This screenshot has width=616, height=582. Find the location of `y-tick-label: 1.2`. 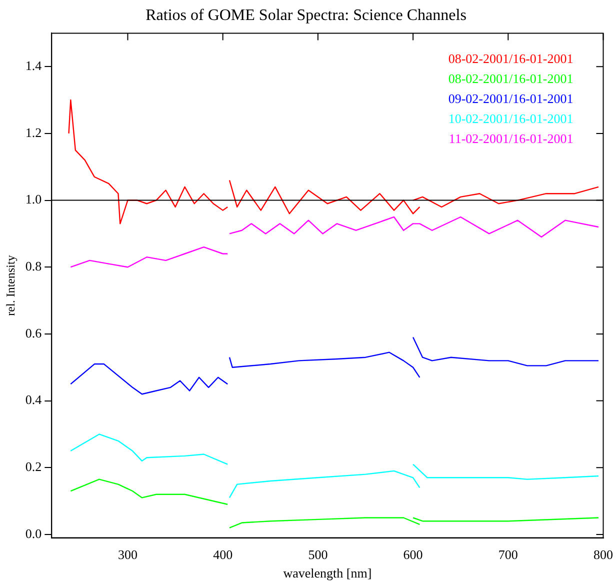

y-tick-label: 1.2 is located at coordinates (33, 132).